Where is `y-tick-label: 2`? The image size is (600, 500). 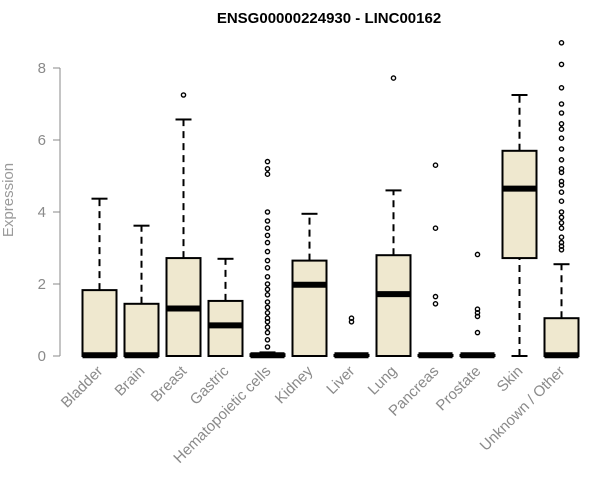
y-tick-label: 2 is located at coordinates (42, 284).